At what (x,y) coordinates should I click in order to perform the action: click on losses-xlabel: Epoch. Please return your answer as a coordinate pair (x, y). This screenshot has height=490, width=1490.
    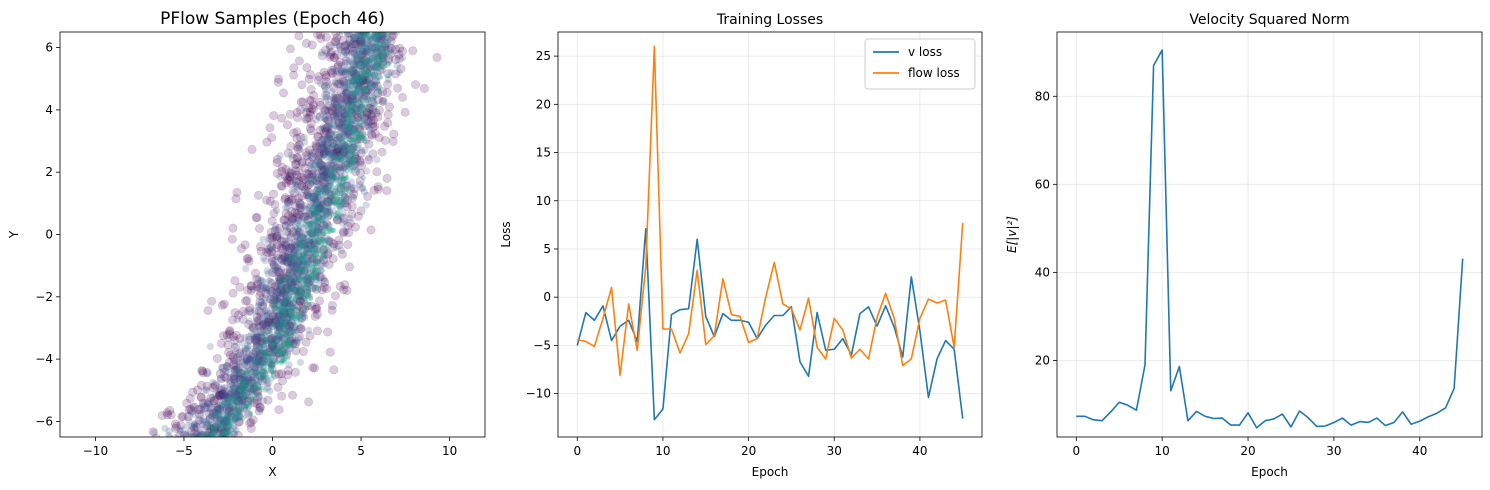
    Looking at the image, I should click on (770, 472).